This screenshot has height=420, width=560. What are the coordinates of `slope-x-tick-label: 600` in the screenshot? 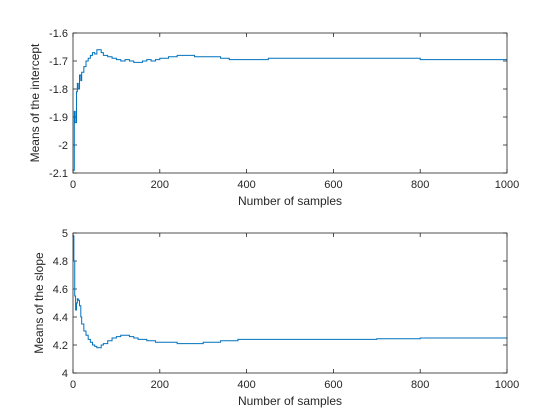 It's located at (333, 385).